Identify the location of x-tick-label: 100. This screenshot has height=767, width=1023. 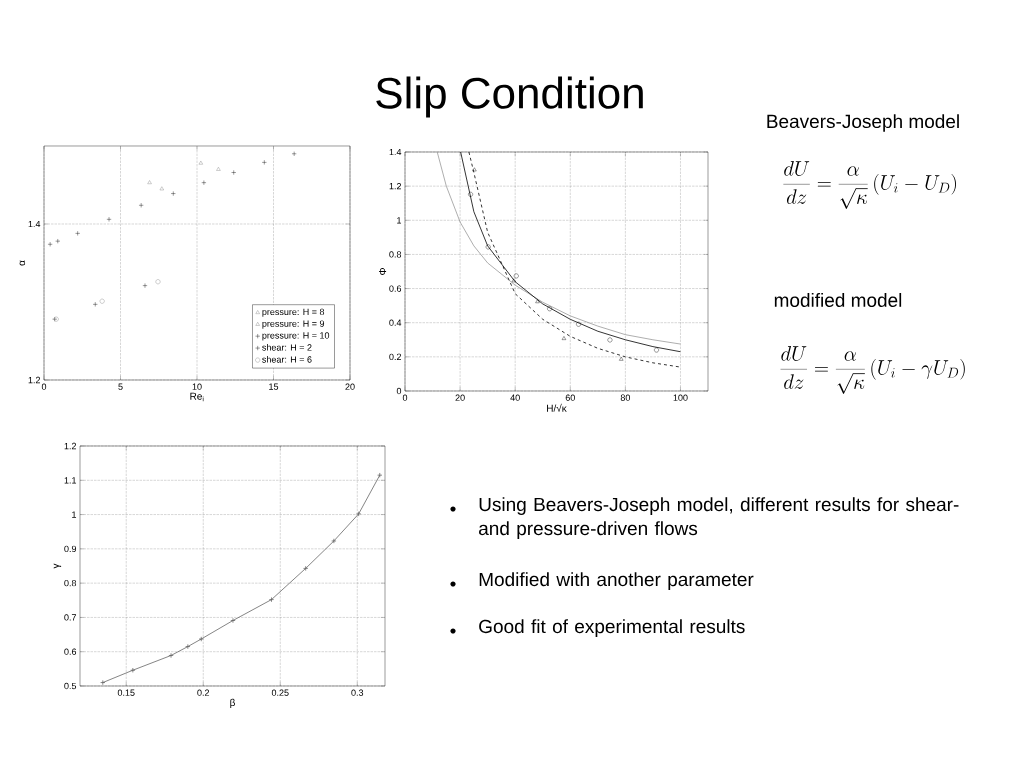
(680, 397).